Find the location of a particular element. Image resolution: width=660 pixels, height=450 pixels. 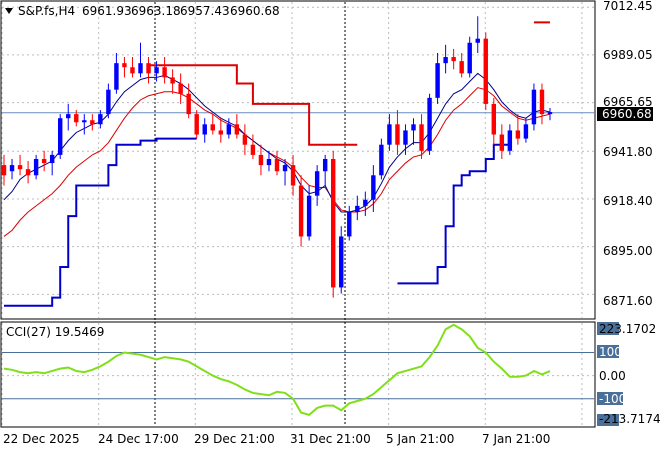

low-value: 6957.43 is located at coordinates (205, 11).